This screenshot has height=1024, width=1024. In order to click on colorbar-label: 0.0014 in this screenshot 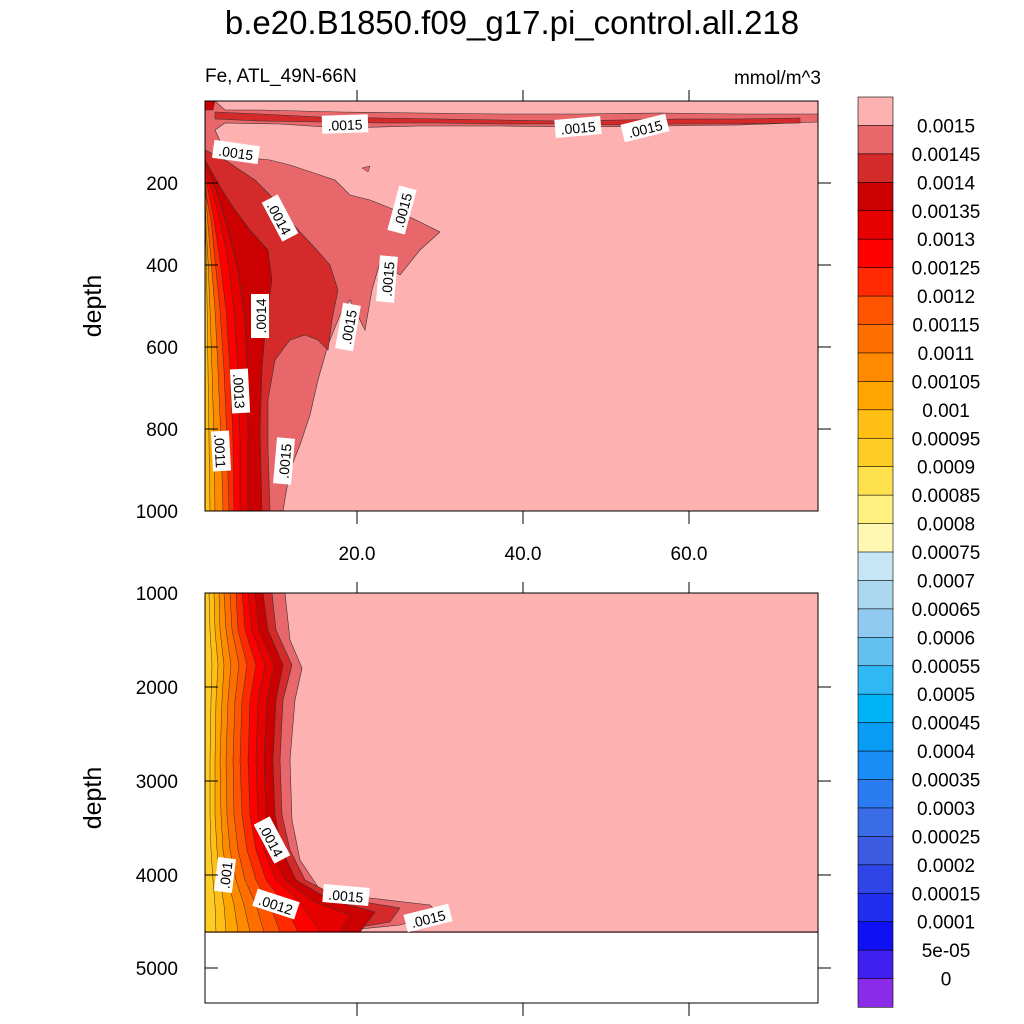, I will do `click(946, 183)`.